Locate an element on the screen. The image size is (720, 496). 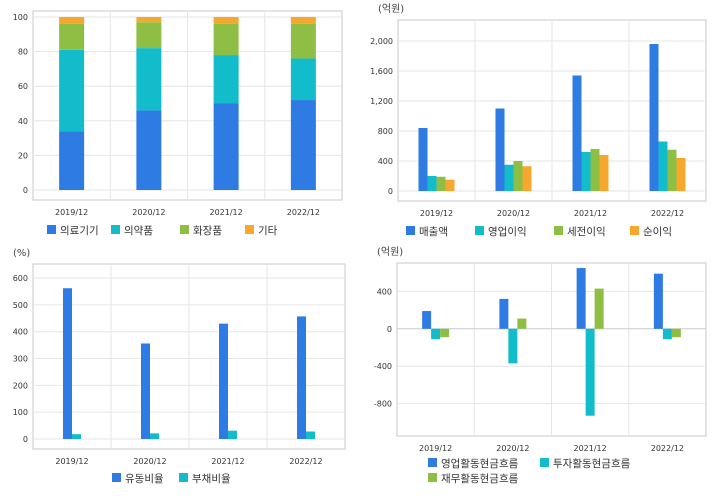
bar-영업활동현금흐름-2022/12 is located at coordinates (658, 301).